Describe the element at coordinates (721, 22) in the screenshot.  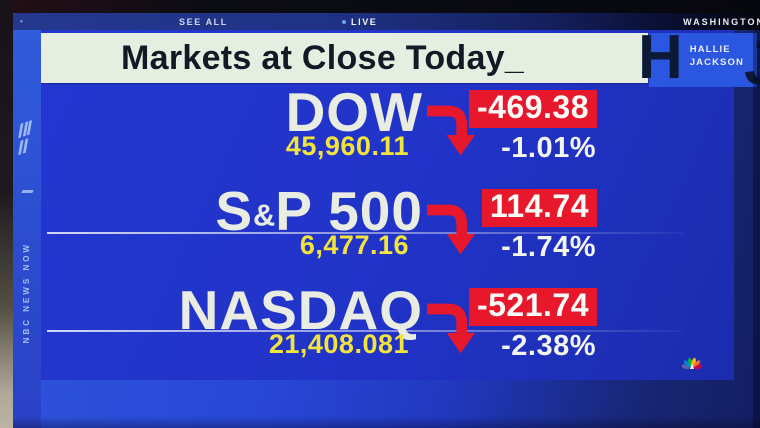
I see `location-label: WASHINGTON` at that location.